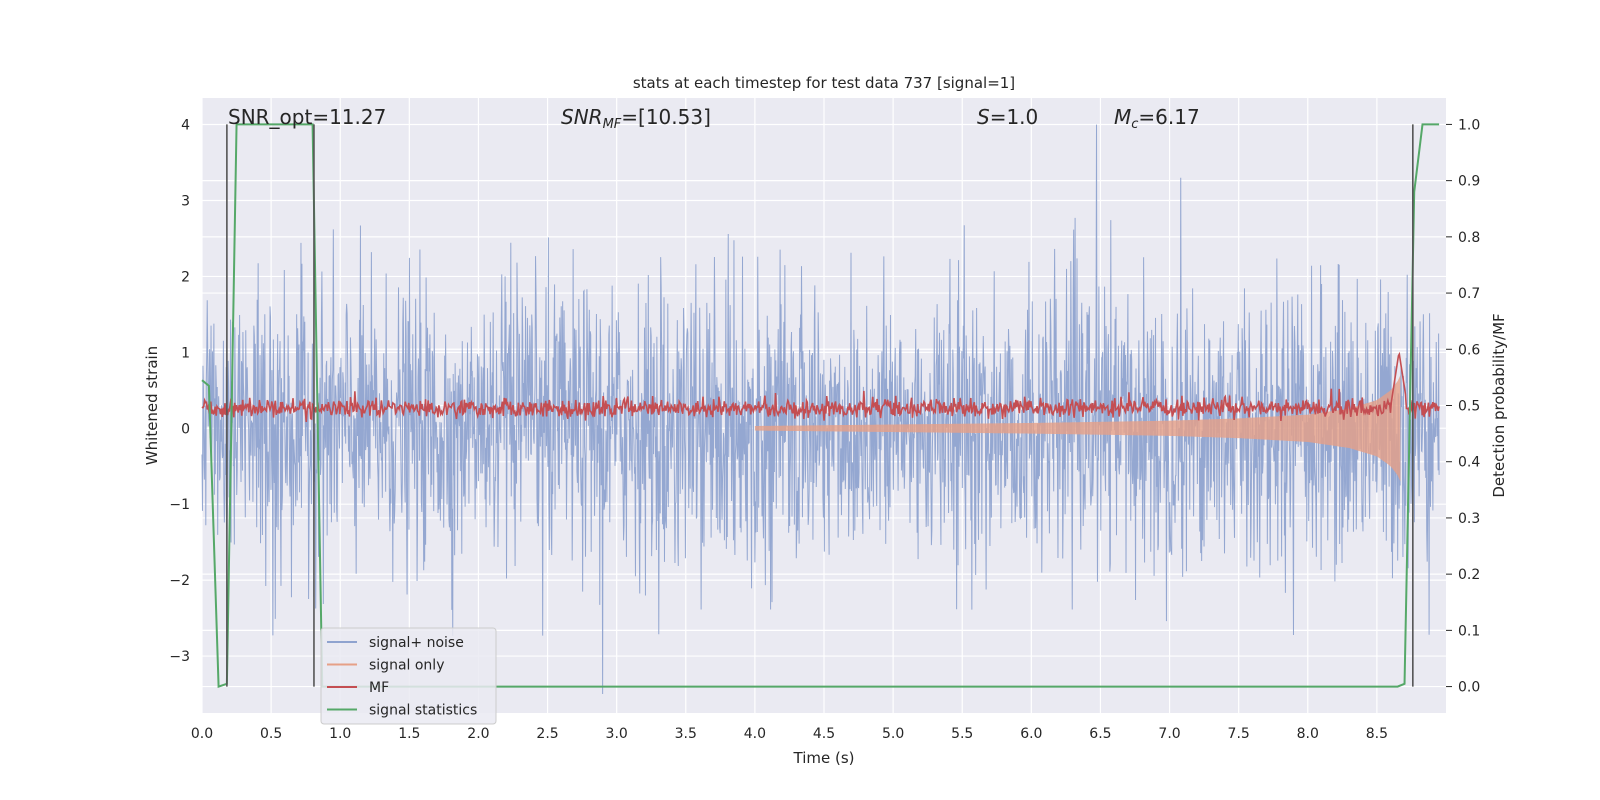  Describe the element at coordinates (983, 117) in the screenshot. I see `annotation-s-main: S` at that location.